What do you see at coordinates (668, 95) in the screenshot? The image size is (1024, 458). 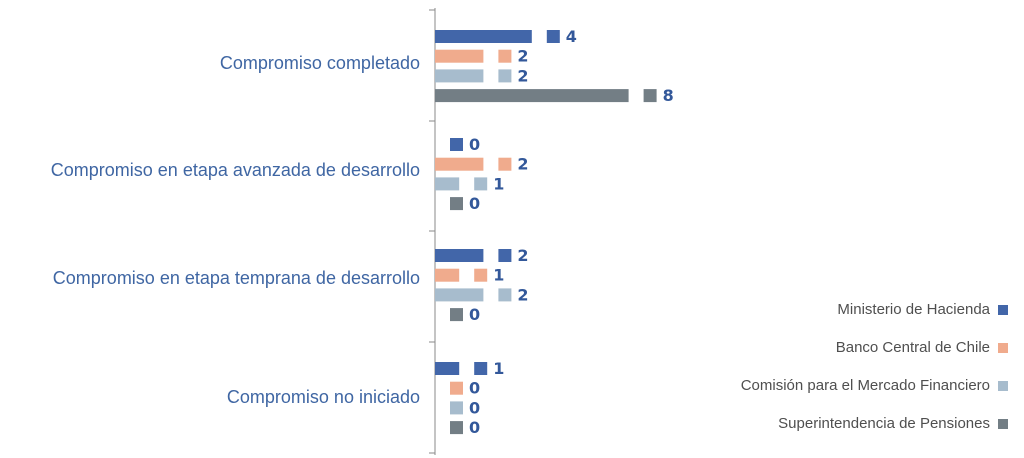 I see `data-label: 8` at bounding box center [668, 95].